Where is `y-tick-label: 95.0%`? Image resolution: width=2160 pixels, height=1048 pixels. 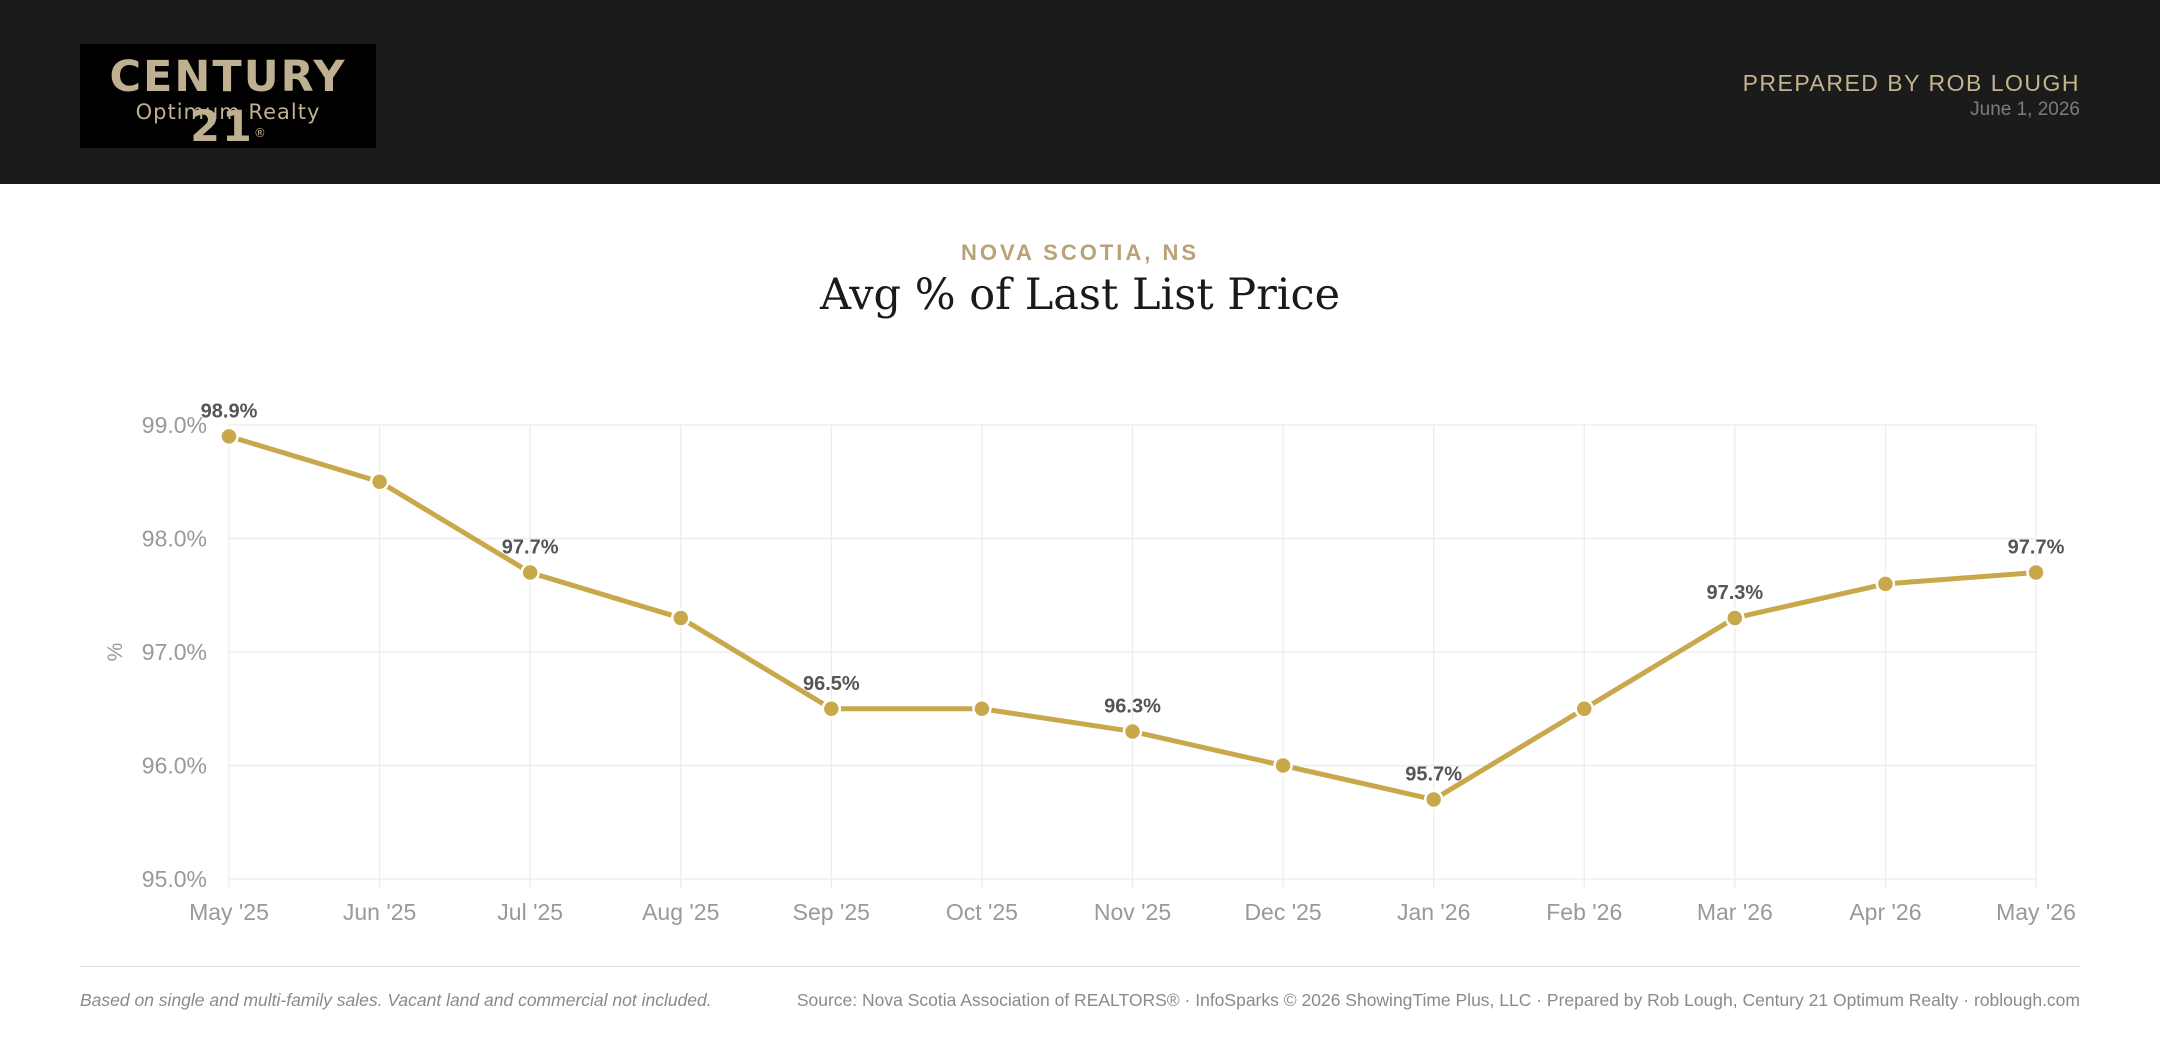 y-tick-label: 95.0% is located at coordinates (174, 879).